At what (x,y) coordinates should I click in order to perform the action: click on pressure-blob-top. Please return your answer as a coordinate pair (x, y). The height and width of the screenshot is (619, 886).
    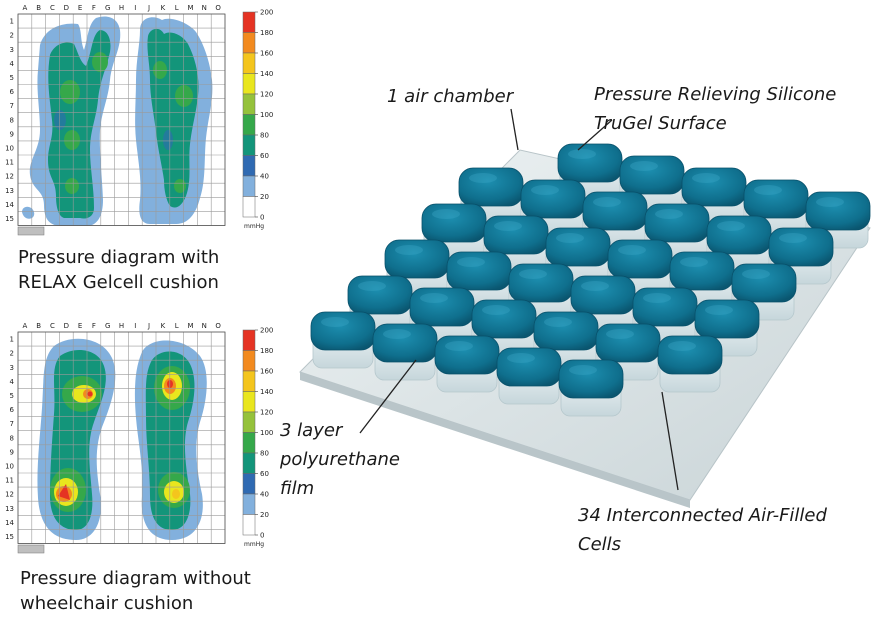
    Looking at the image, I should click on (117, 121).